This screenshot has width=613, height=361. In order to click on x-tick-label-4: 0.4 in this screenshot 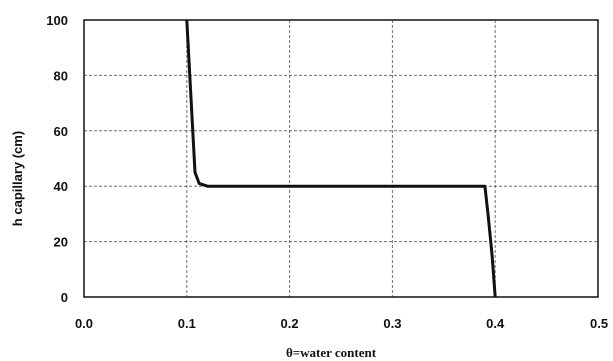, I will do `click(495, 323)`.